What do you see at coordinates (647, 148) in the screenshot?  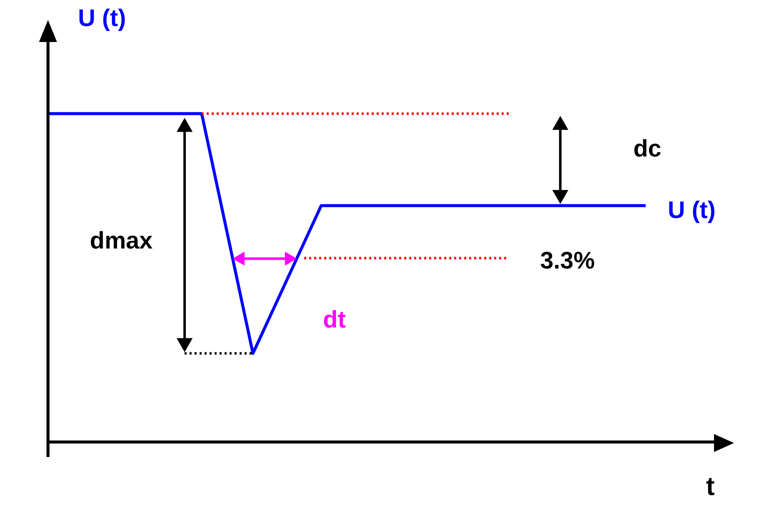 I see `annotation: dc` at bounding box center [647, 148].